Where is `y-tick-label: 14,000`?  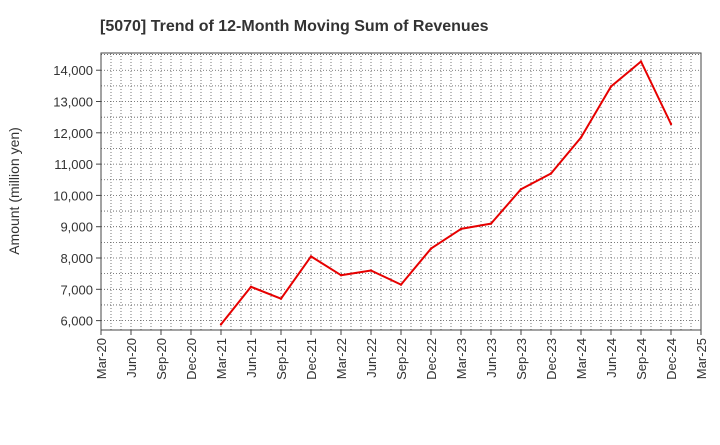 y-tick-label: 14,000 is located at coordinates (73, 70).